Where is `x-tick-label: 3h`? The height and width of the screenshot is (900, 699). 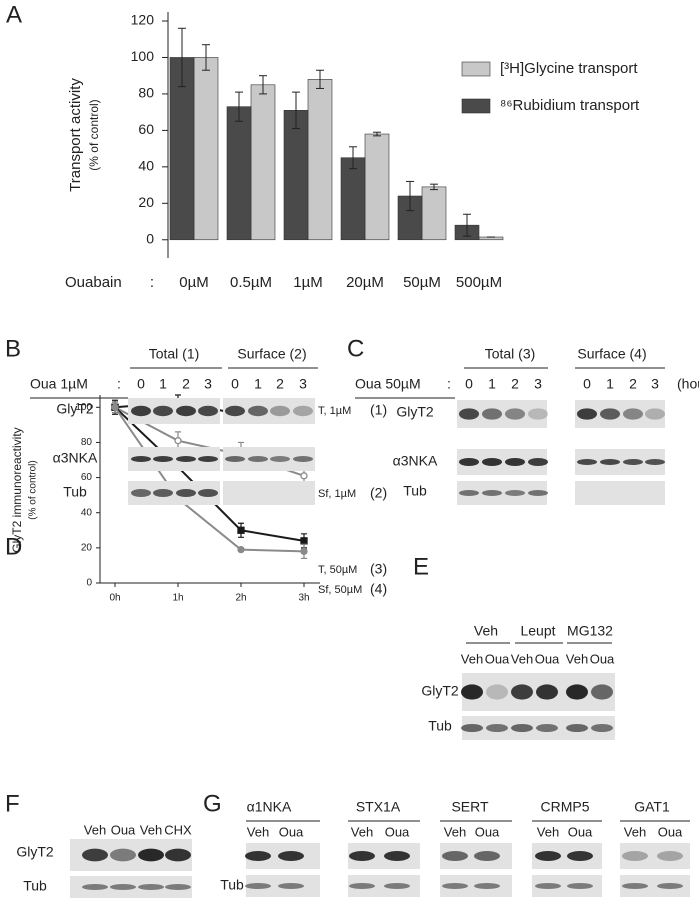
x-tick-label: 3h is located at coordinates (303, 598).